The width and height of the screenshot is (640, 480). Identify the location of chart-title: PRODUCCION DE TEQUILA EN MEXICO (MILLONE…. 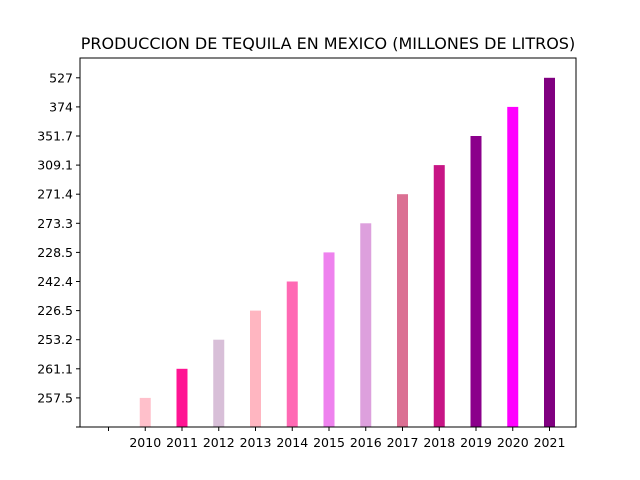
(328, 43).